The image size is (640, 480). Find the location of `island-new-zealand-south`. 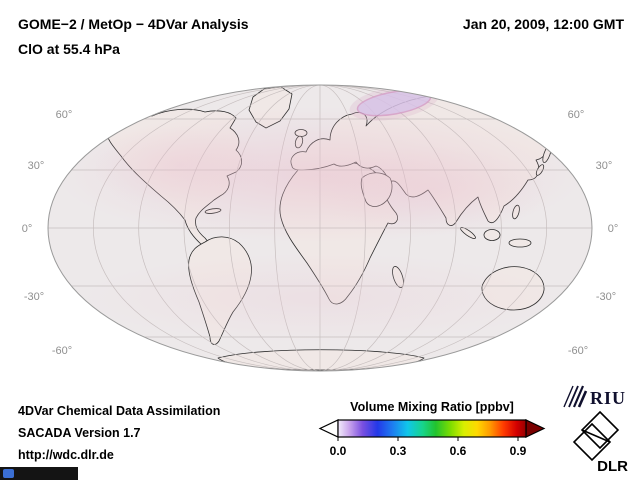

island-new-zealand-south is located at coordinates (567, 327).